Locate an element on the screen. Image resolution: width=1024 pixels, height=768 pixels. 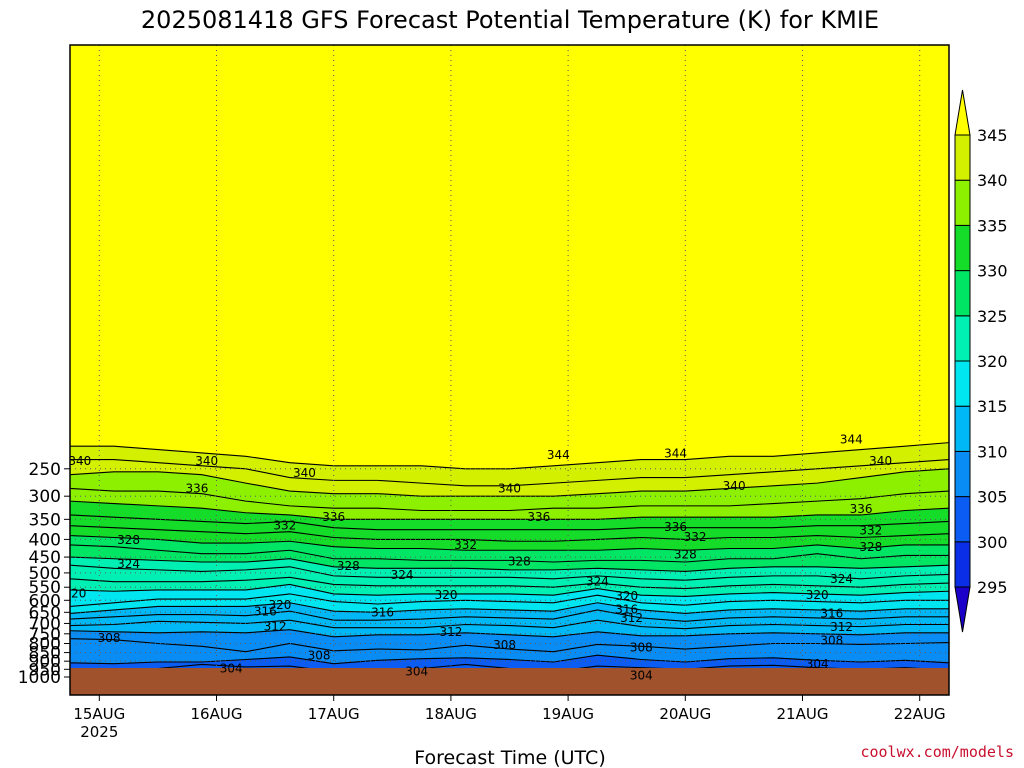
y-tick-label-1000: 1000 is located at coordinates (39, 678).